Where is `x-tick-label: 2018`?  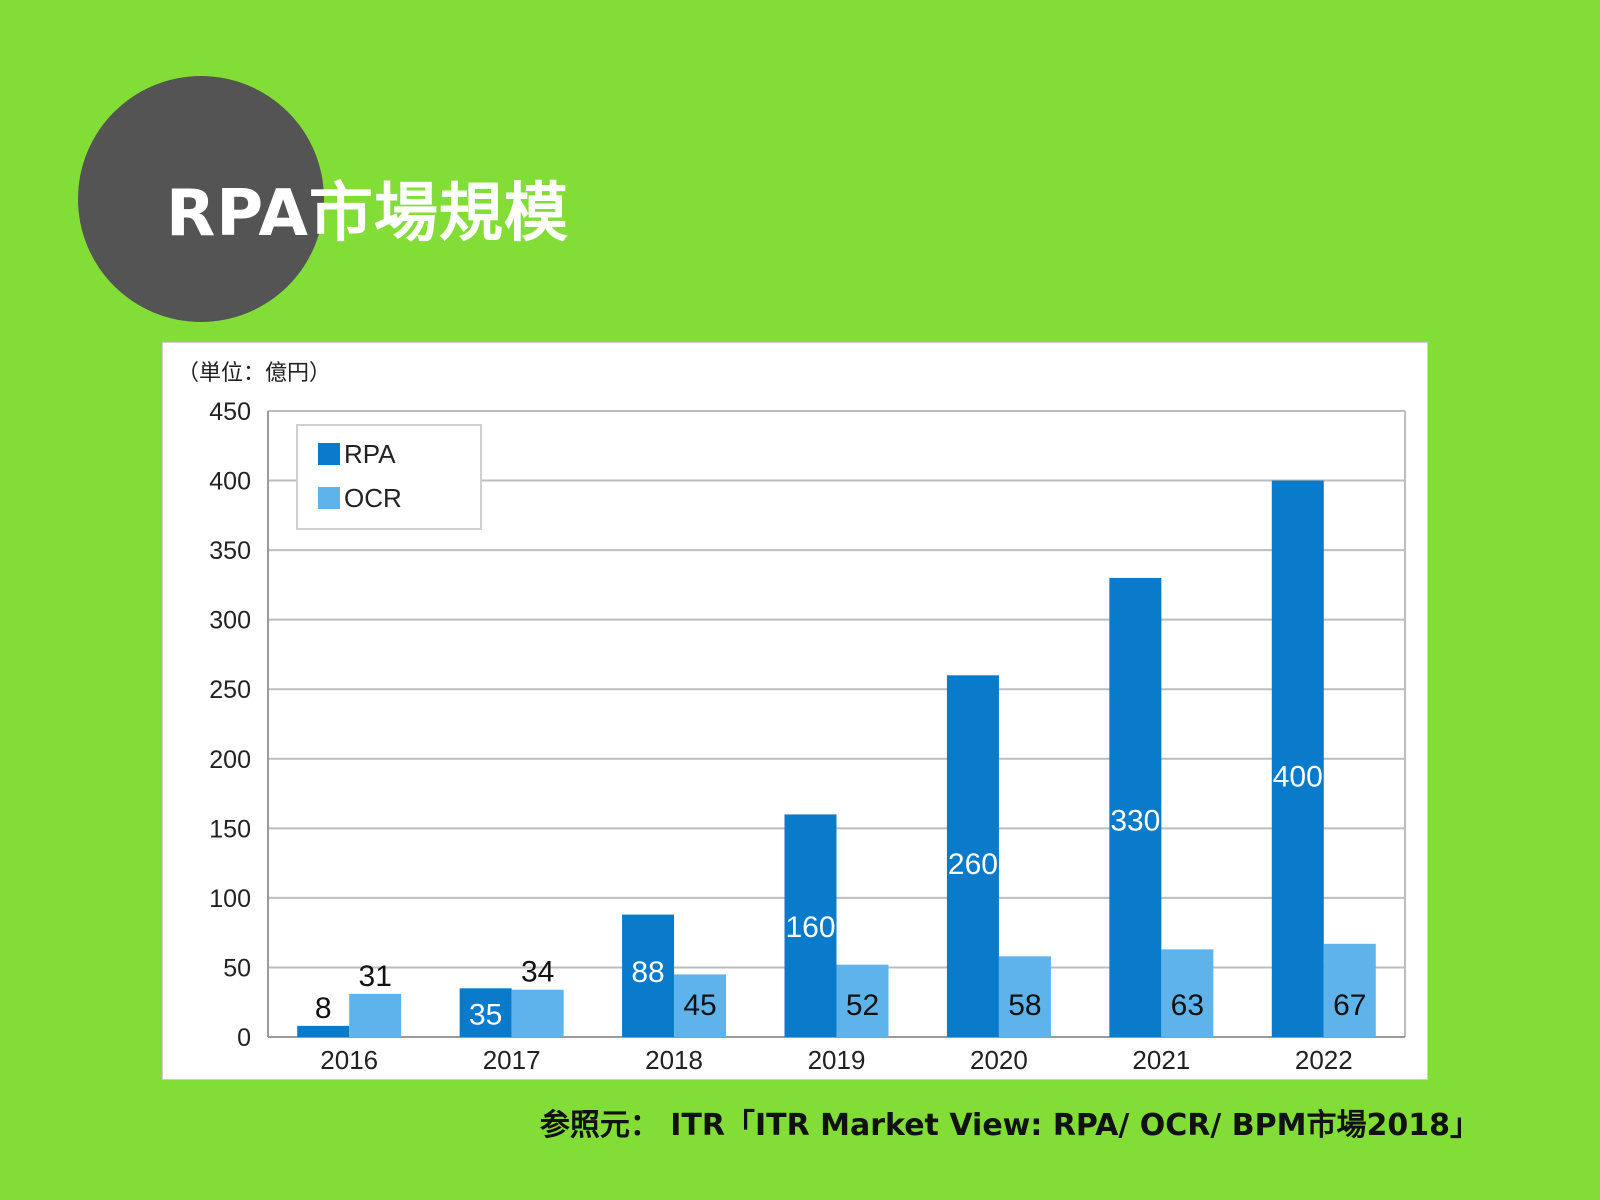
x-tick-label: 2018 is located at coordinates (674, 1060).